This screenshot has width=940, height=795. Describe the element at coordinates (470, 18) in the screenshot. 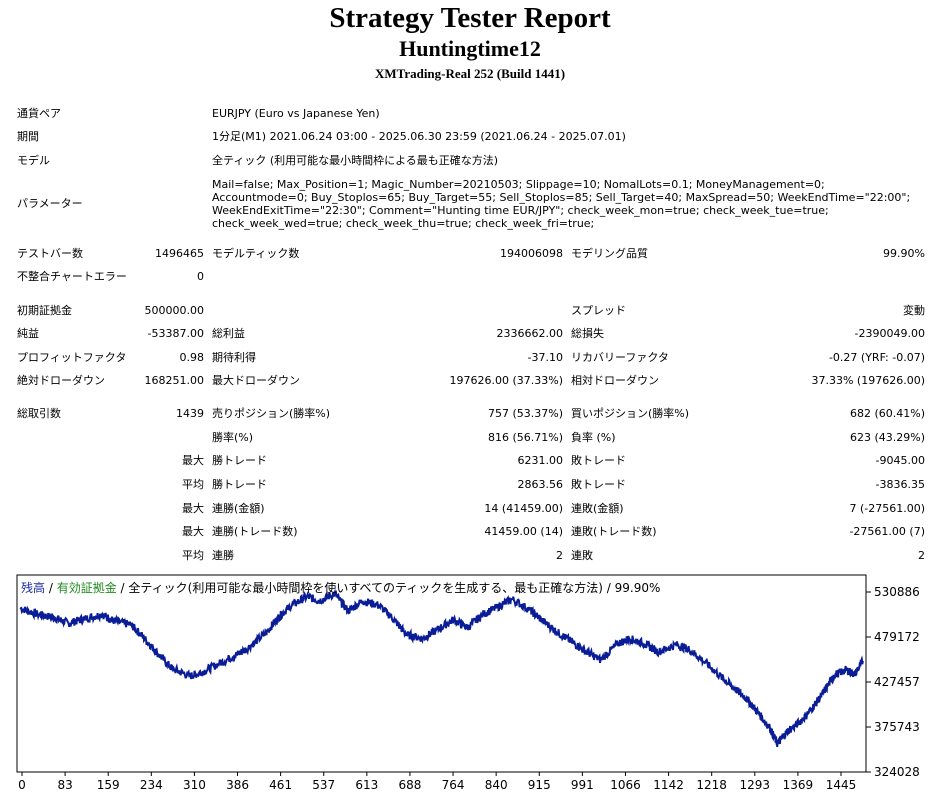

I see `report-title: Strategy Tester Report` at that location.